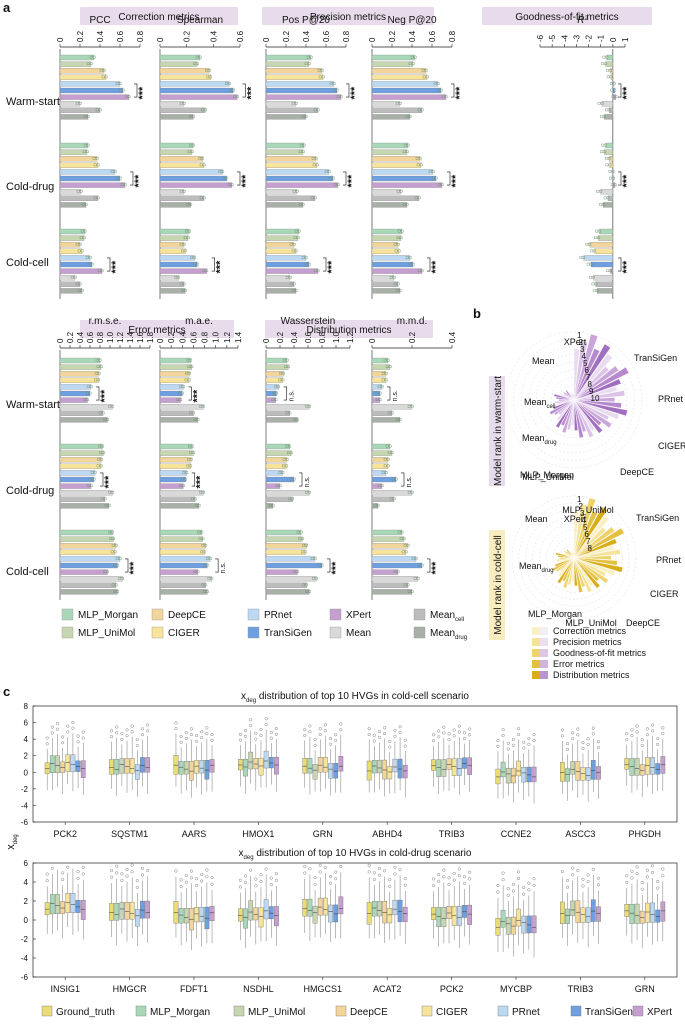 The height and width of the screenshot is (1028, 685). What do you see at coordinates (326, 36) in the screenshot?
I see `x-tick-label: 0.6` at bounding box center [326, 36].